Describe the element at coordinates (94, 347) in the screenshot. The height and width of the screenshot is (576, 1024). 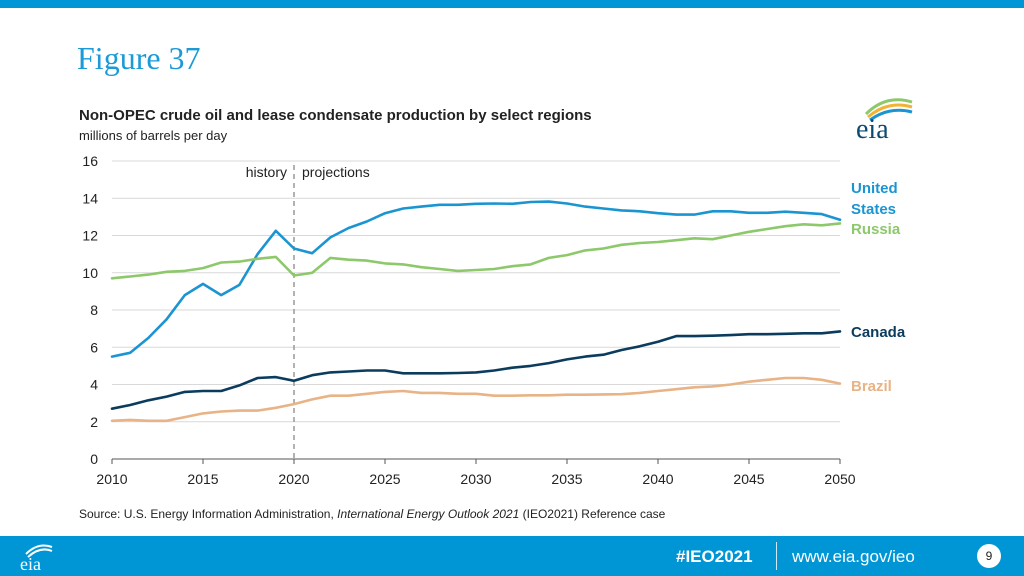
I see `y-tick-label-6: 6` at that location.